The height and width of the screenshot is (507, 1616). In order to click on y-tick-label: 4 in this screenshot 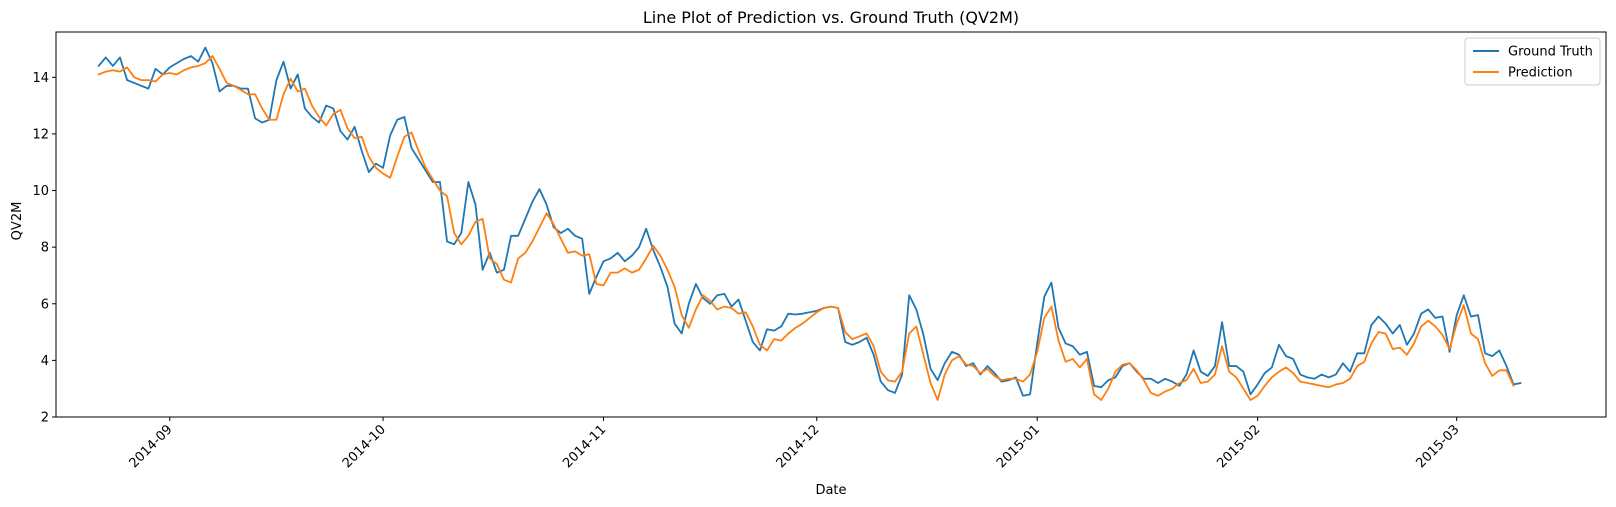, I will do `click(45, 361)`.